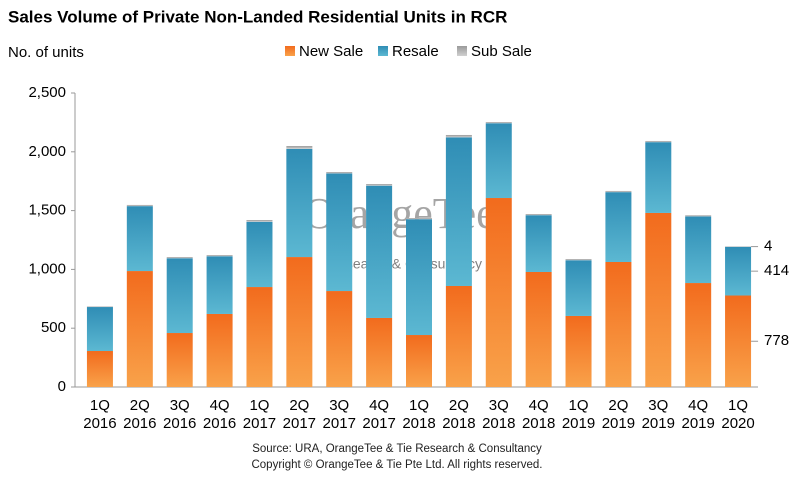 Image resolution: width=794 pixels, height=477 pixels. Describe the element at coordinates (339, 414) in the screenshot. I see `x-tick-label: 3Q 2017` at that location.